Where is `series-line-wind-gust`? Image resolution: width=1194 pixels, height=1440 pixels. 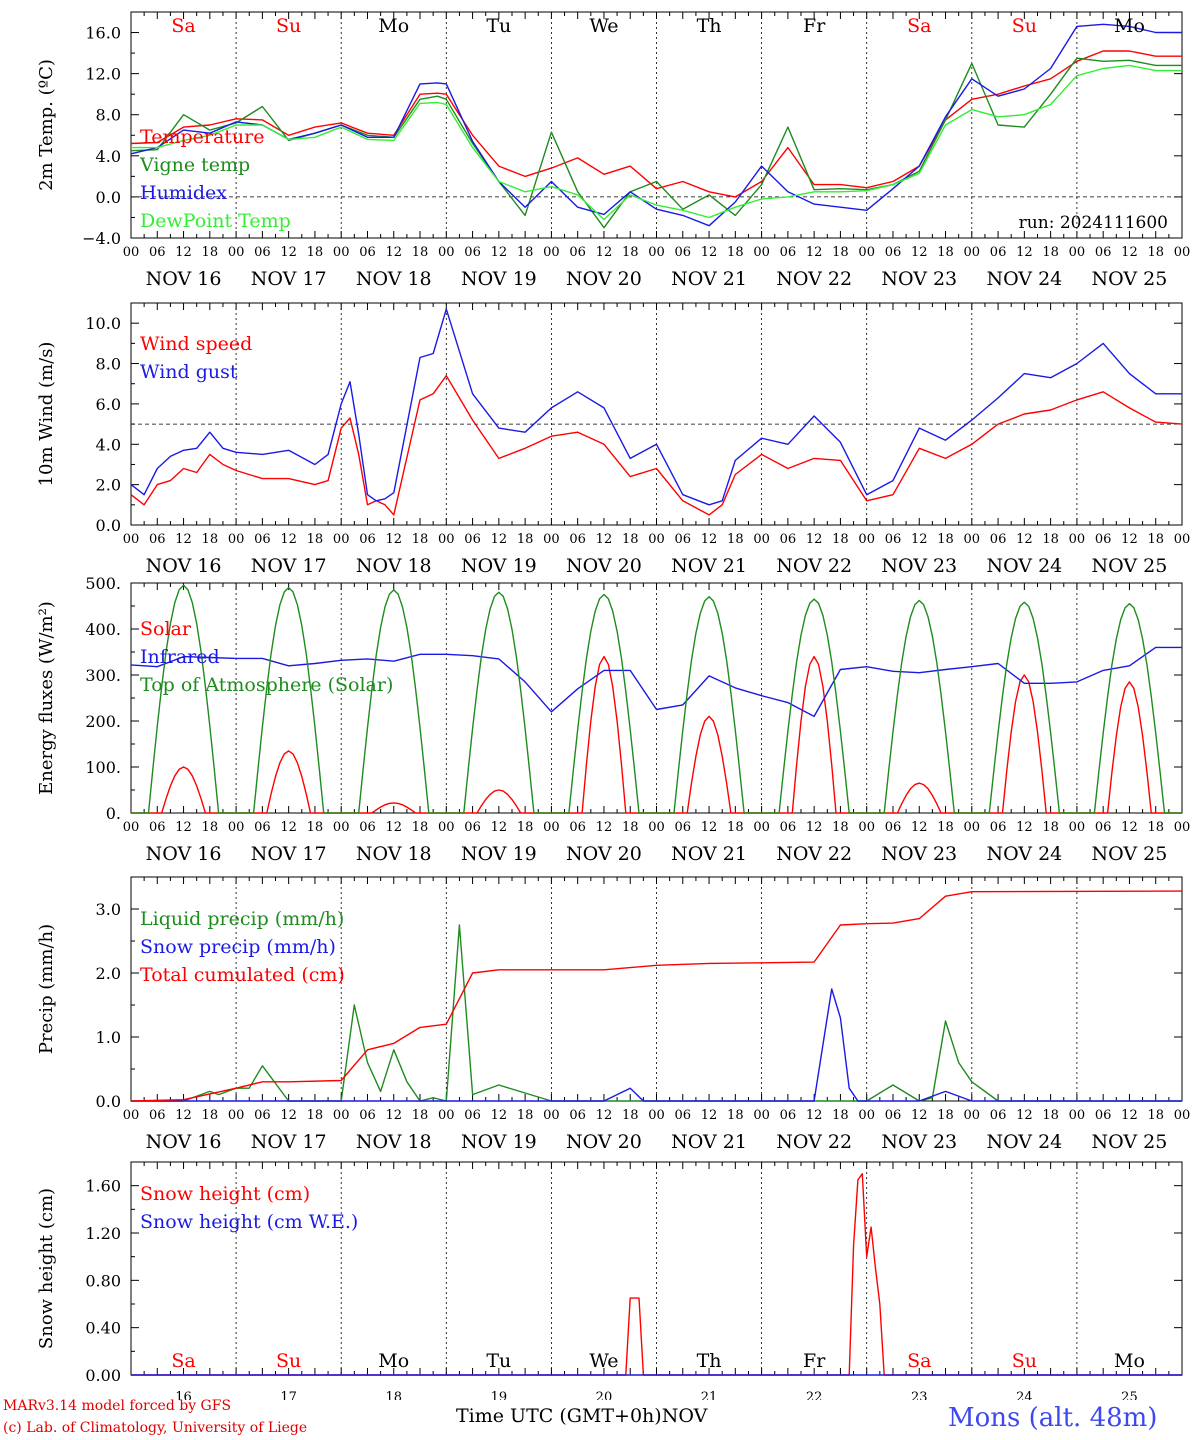
series-line-wind-gust is located at coordinates (656, 407).